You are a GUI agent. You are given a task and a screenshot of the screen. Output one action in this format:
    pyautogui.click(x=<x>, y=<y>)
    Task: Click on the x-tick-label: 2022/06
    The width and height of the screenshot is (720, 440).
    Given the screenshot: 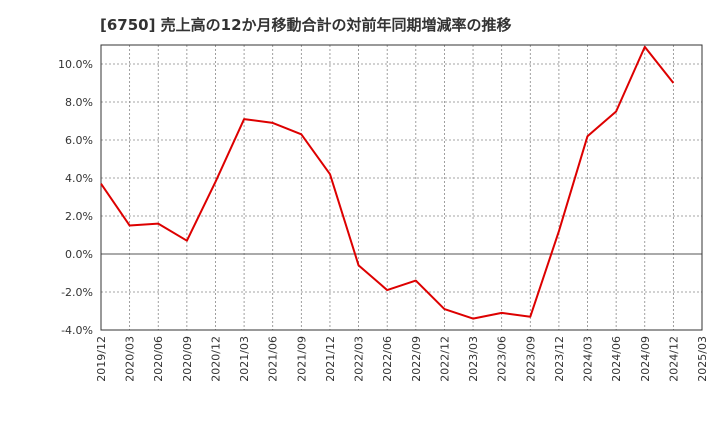 What is the action you would take?
    pyautogui.click(x=387, y=359)
    